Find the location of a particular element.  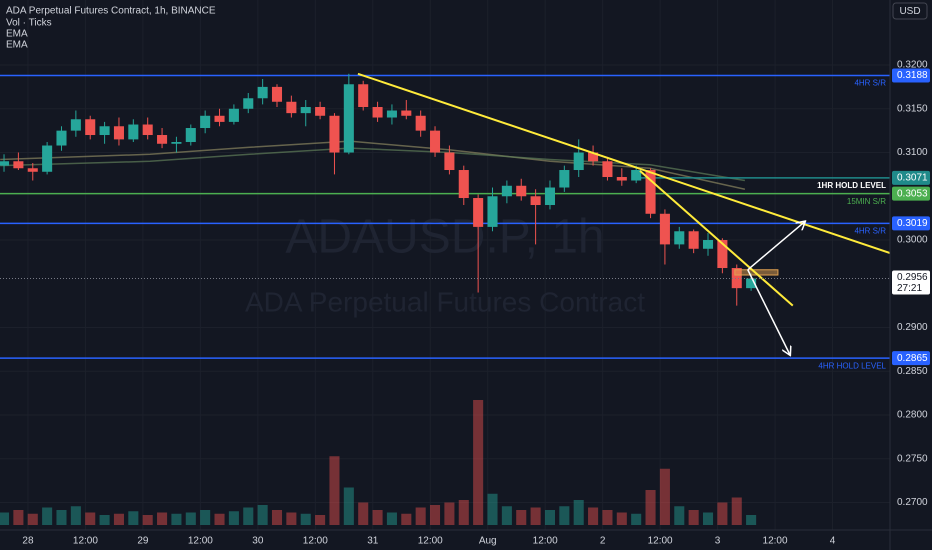

ema-line is located at coordinates (373, 164).